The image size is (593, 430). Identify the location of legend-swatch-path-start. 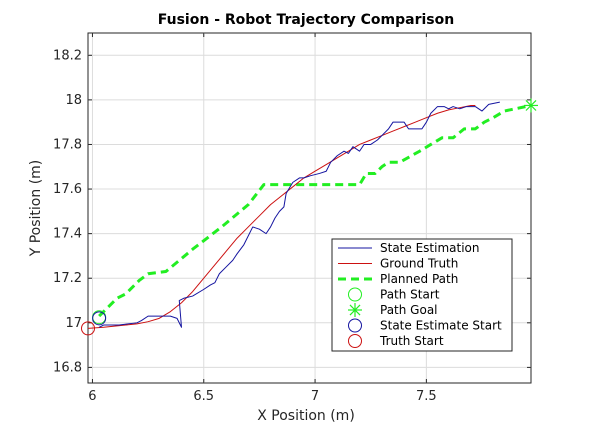
(355, 294).